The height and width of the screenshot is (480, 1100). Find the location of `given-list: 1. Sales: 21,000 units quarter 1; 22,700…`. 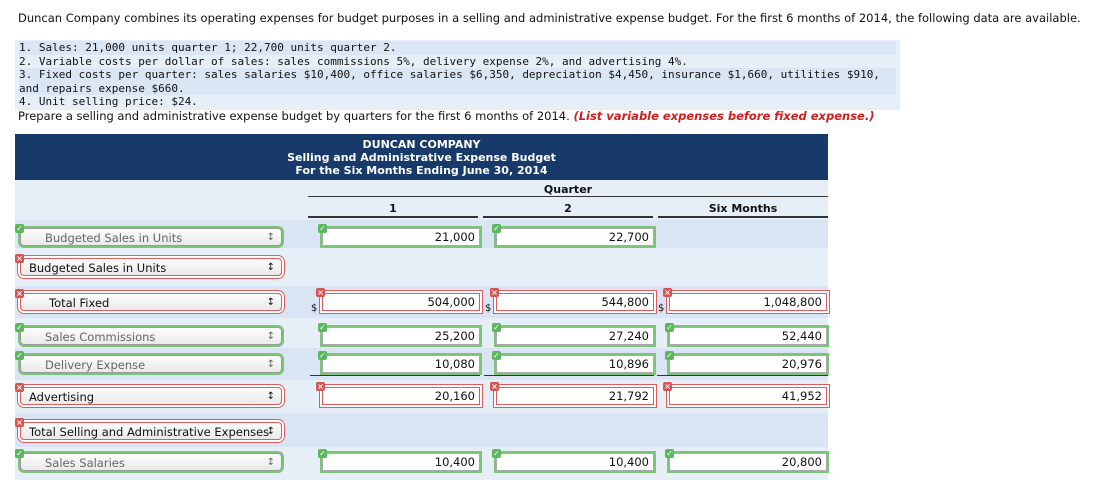

given-list: 1. Sales: 21,000 units quarter 1; 22,700… is located at coordinates (457, 75).